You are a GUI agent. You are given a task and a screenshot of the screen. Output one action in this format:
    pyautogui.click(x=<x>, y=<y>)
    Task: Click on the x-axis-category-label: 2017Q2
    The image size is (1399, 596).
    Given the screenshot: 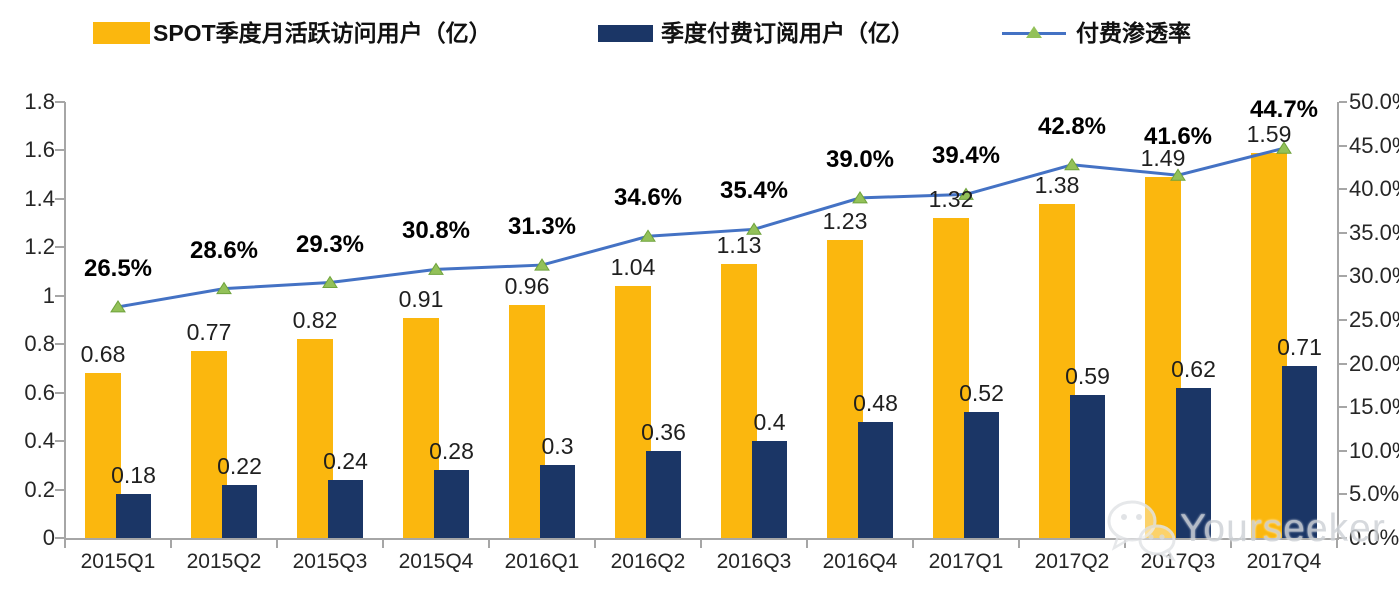 What is the action you would take?
    pyautogui.click(x=1072, y=561)
    